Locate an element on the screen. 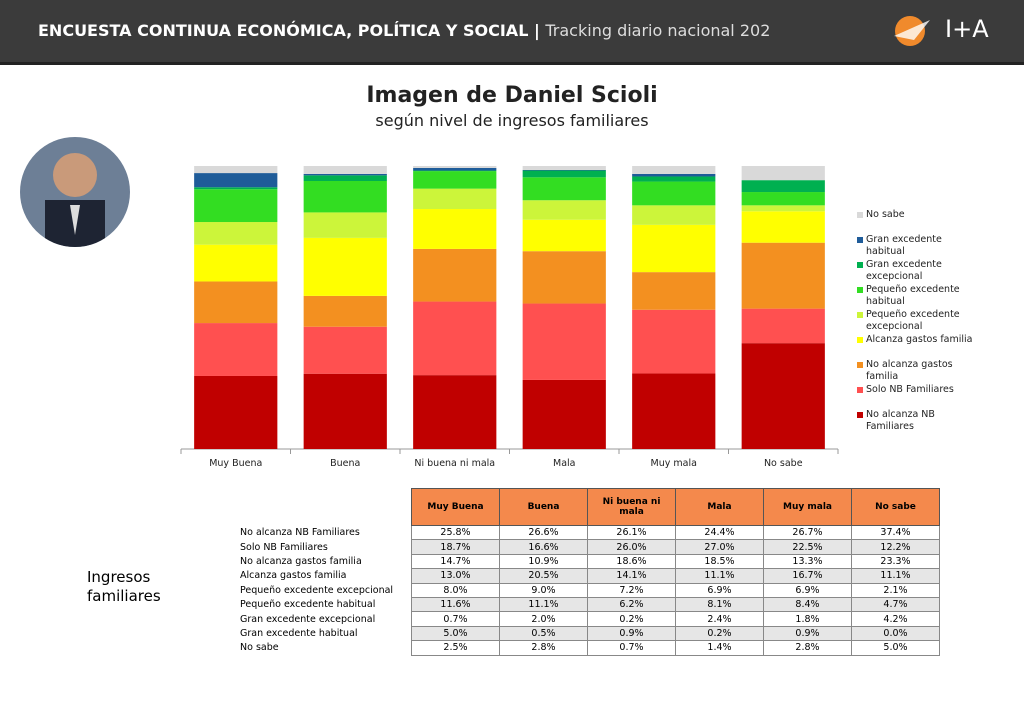  table-cell: 23.3% is located at coordinates (895, 561).